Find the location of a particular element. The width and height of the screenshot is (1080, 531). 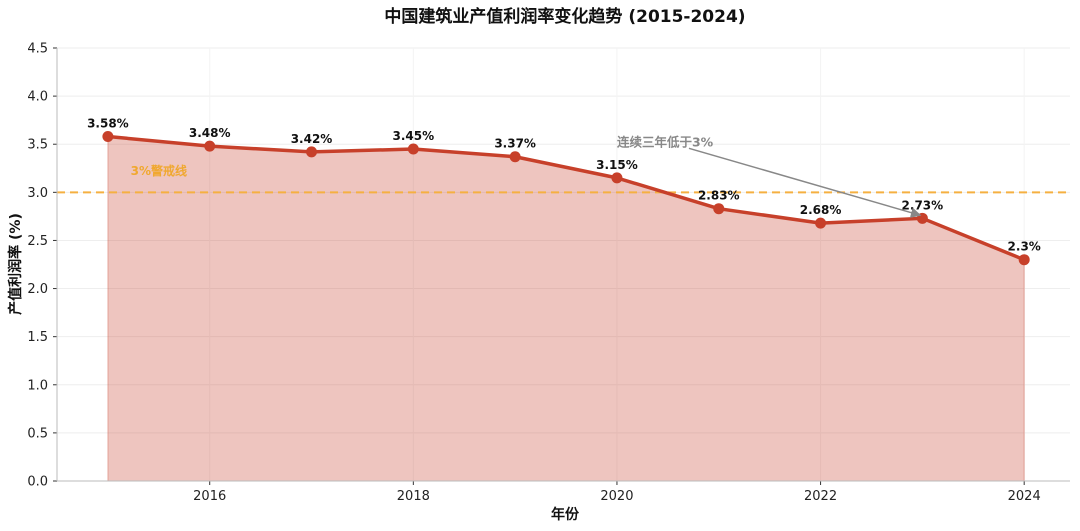

data-label: 3.45% is located at coordinates (414, 136).